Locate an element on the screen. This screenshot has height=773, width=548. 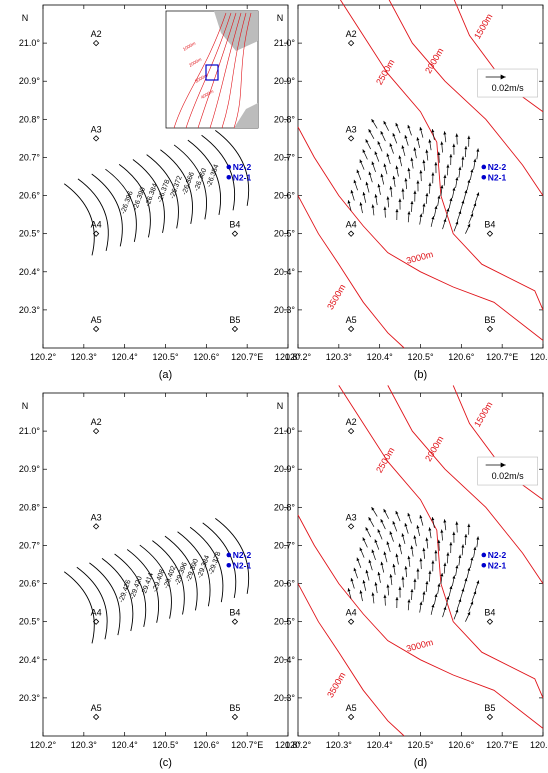
station-label: A4 is located at coordinates (96, 613).